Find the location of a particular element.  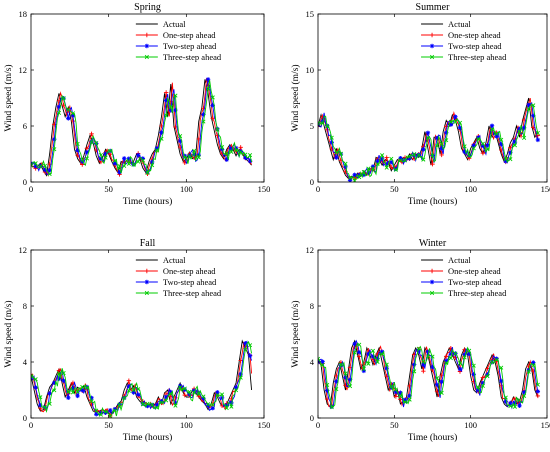

x-tick-label: 50 is located at coordinates (108, 425).